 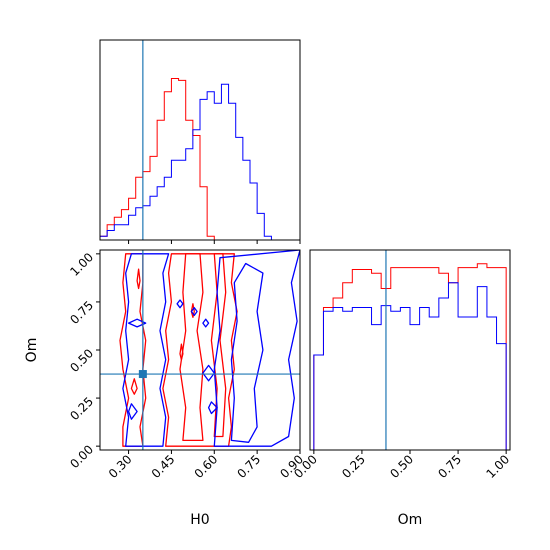 I want to click on y-tick-label: 0.25, so click(x=81, y=408).